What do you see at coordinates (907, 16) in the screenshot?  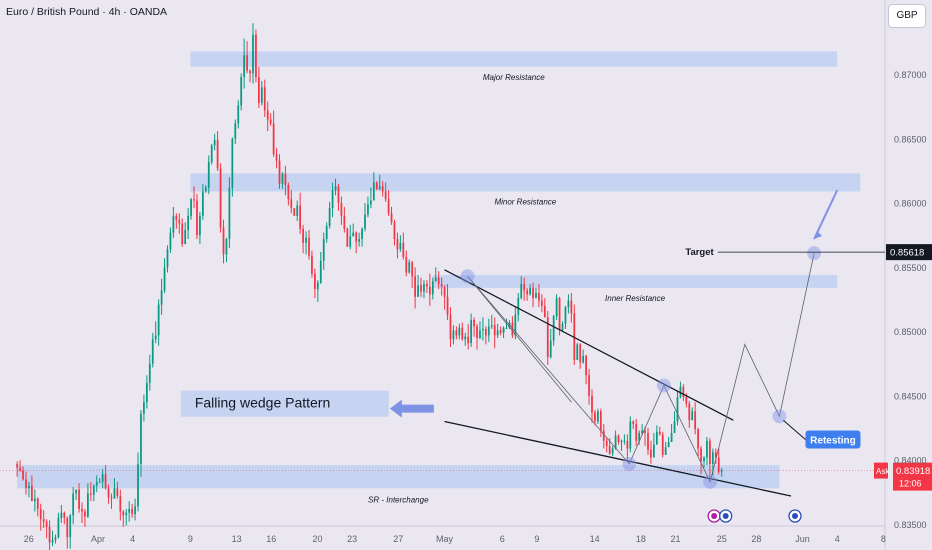 I see `currency-selector: GBP` at bounding box center [907, 16].